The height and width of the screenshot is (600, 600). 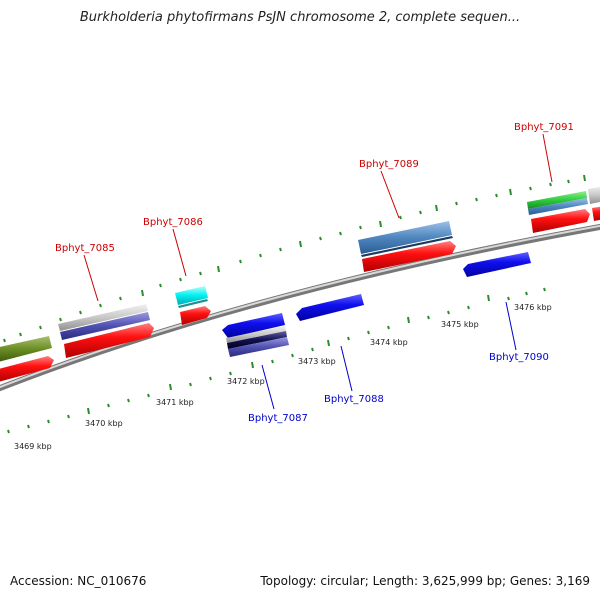 What do you see at coordinates (191, 295) in the screenshot?
I see `cyan-feature` at bounding box center [191, 295].